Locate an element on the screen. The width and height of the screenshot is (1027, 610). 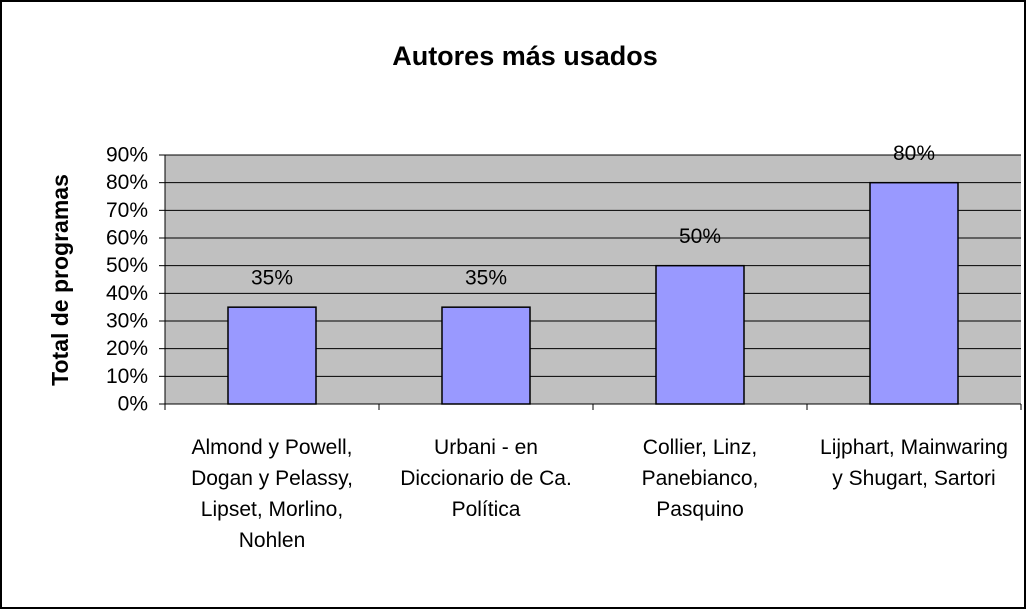
y-tick-label: 30% is located at coordinates (127, 321).